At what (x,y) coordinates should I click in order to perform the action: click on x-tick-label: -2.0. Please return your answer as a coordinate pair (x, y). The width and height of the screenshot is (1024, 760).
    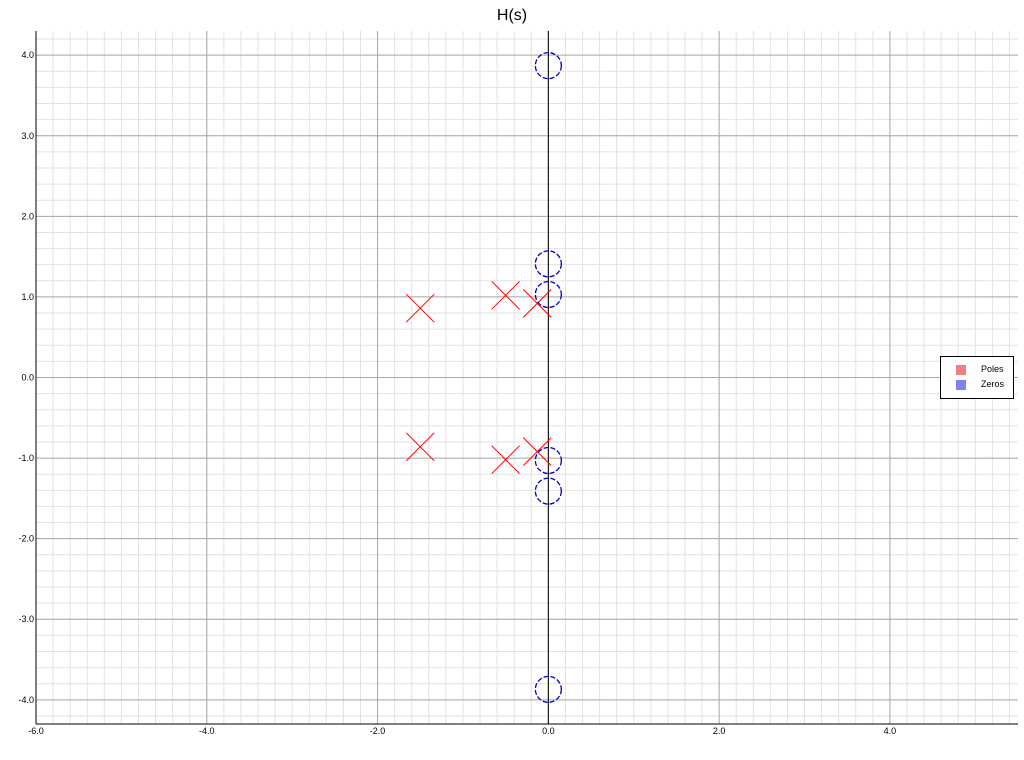
    Looking at the image, I should click on (378, 731).